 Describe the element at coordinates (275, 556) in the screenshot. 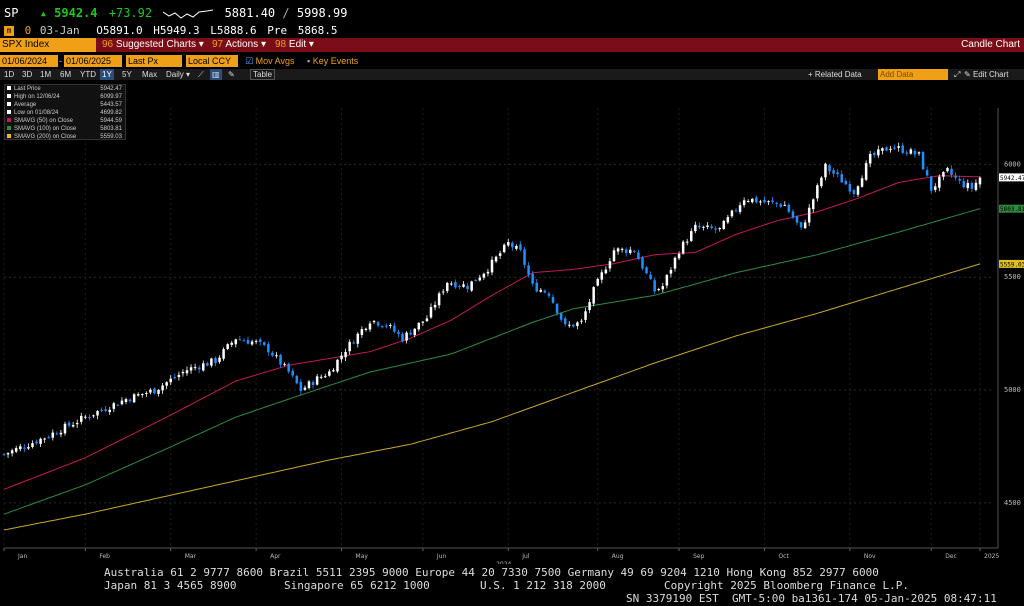

I see `x-tick-label: Apr` at that location.